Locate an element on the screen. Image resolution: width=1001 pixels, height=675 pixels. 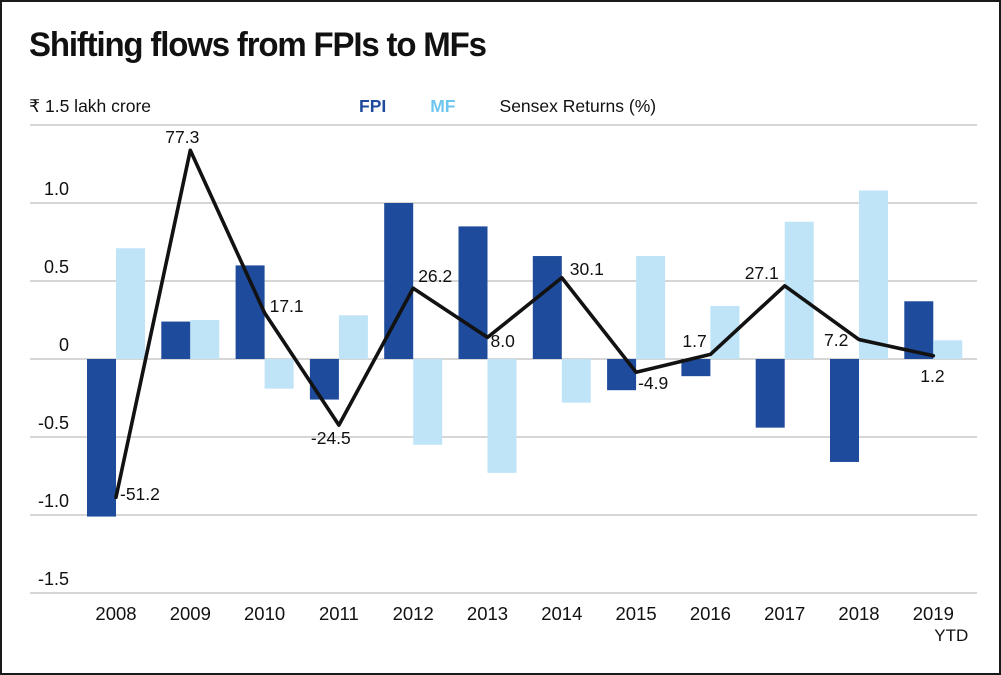
sensex-value-label: -24.5 is located at coordinates (330, 438).